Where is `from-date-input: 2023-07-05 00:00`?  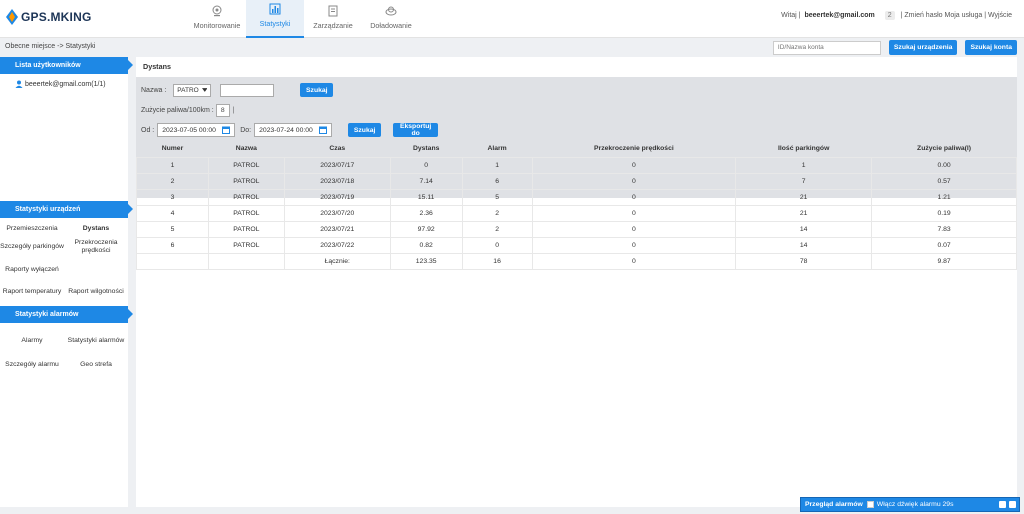
from-date-input: 2023-07-05 00:00 is located at coordinates (196, 130).